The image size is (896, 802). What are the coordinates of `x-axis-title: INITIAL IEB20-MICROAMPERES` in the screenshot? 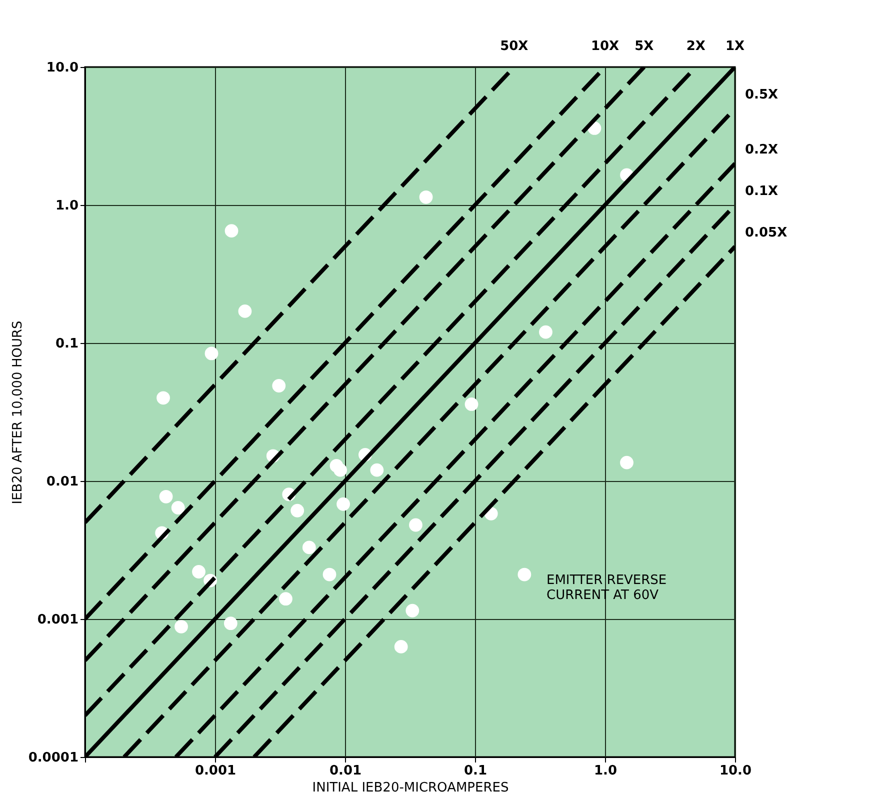 It's located at (410, 788).